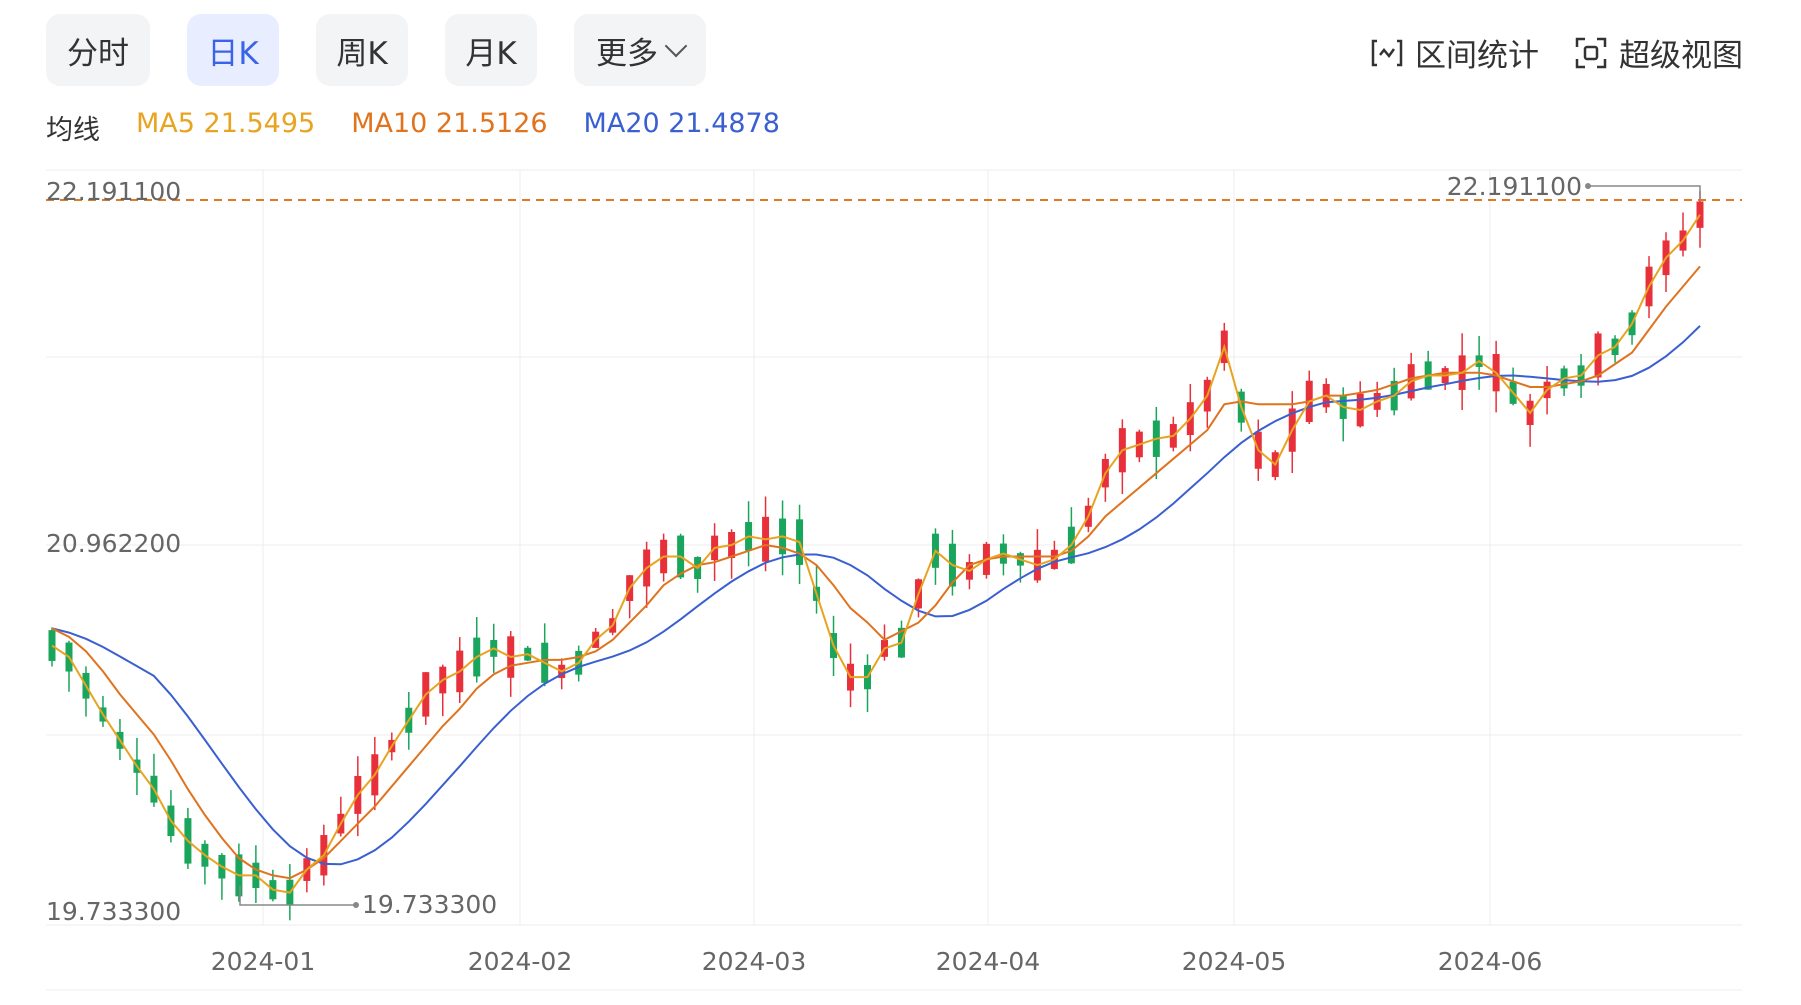  Describe the element at coordinates (449, 123) in the screenshot. I see `legend-ma10: MA10 21.5126` at that location.